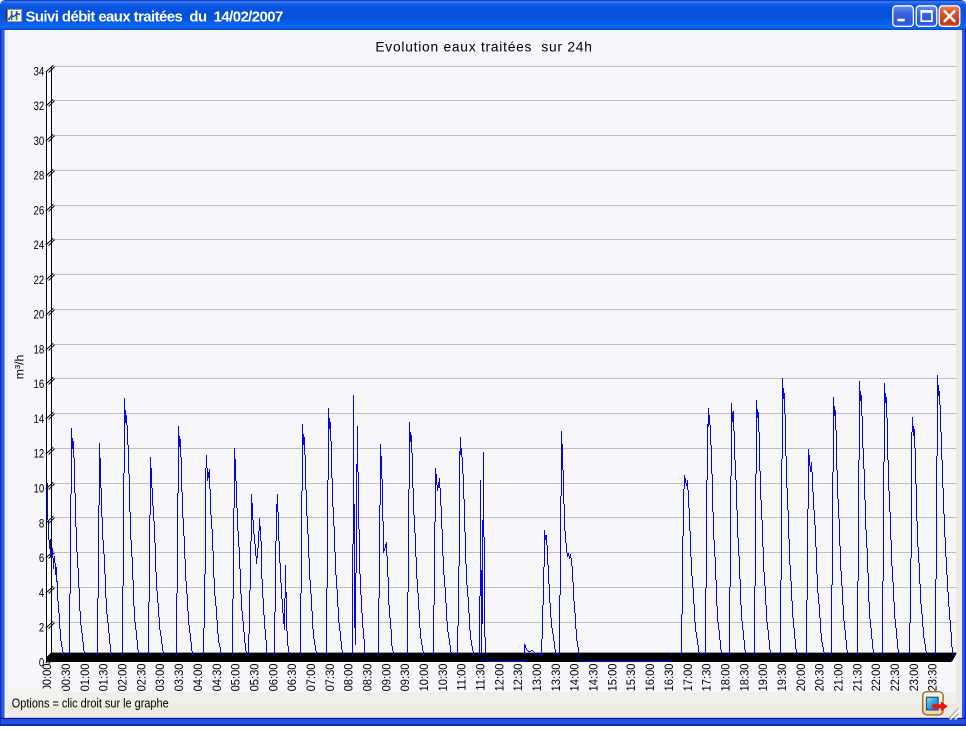 This screenshot has height=731, width=966. What do you see at coordinates (483, 47) in the screenshot?
I see `svg-text:Evolution eaux traitées sur 2: Evolution eaux traitées sur 24h` at bounding box center [483, 47].